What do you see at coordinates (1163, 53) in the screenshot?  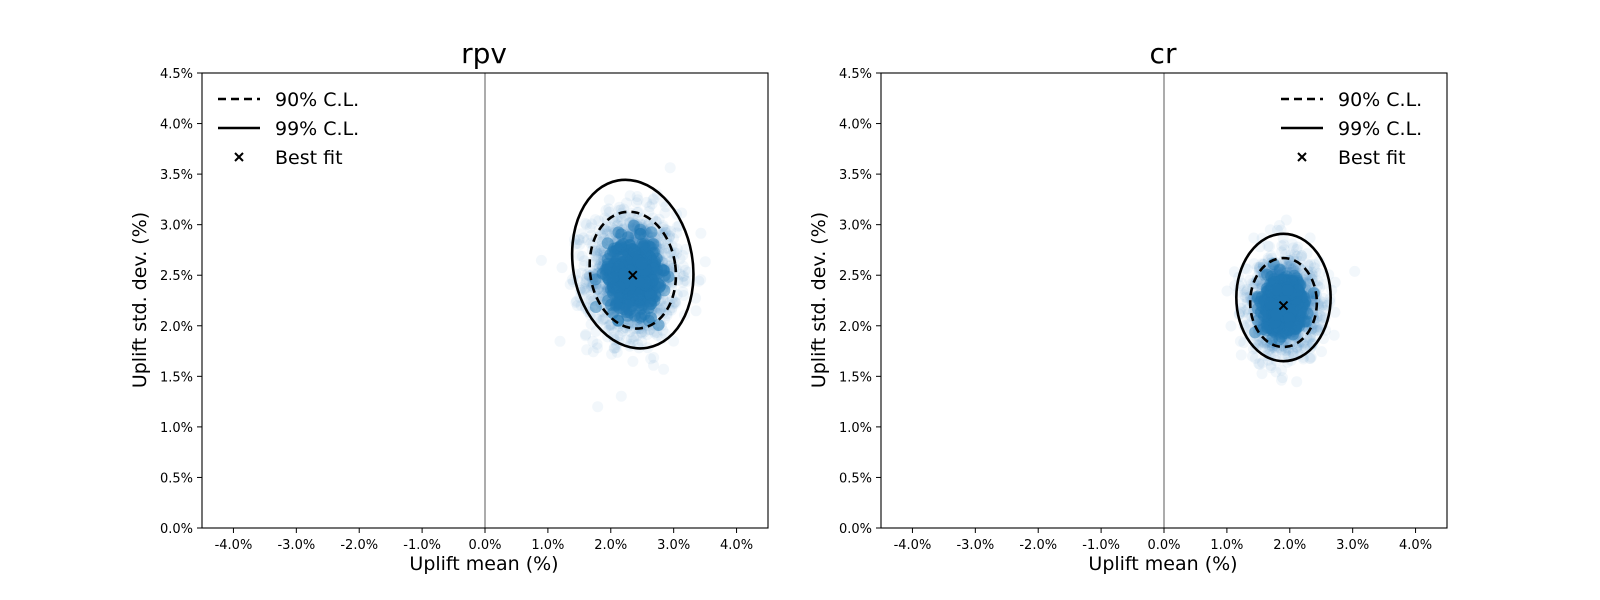 I see `chart-title: cr` at bounding box center [1163, 53].